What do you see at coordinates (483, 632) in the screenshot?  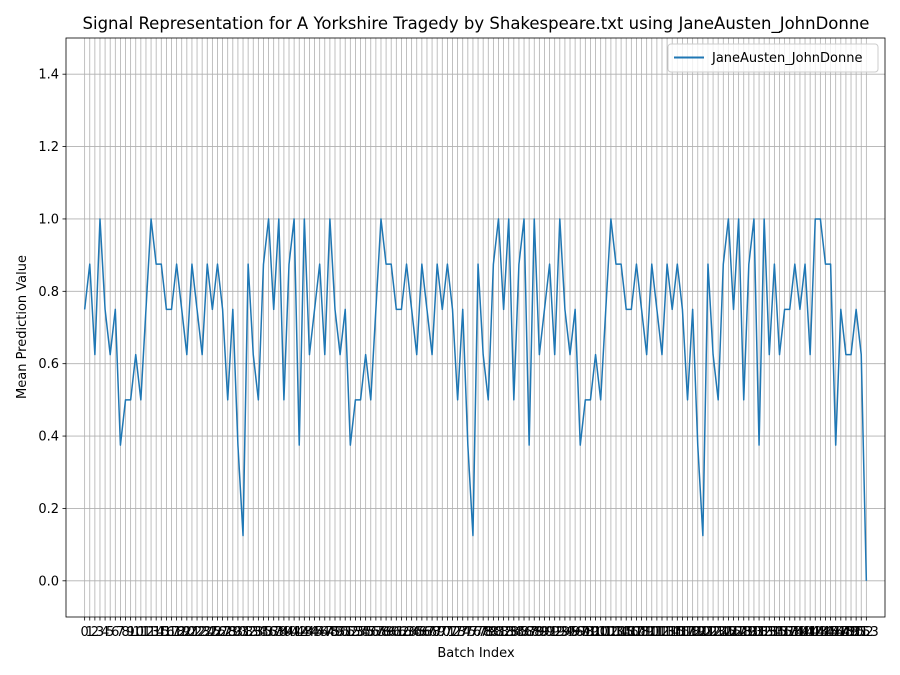 I see `x-tick-label: 78` at bounding box center [483, 632].